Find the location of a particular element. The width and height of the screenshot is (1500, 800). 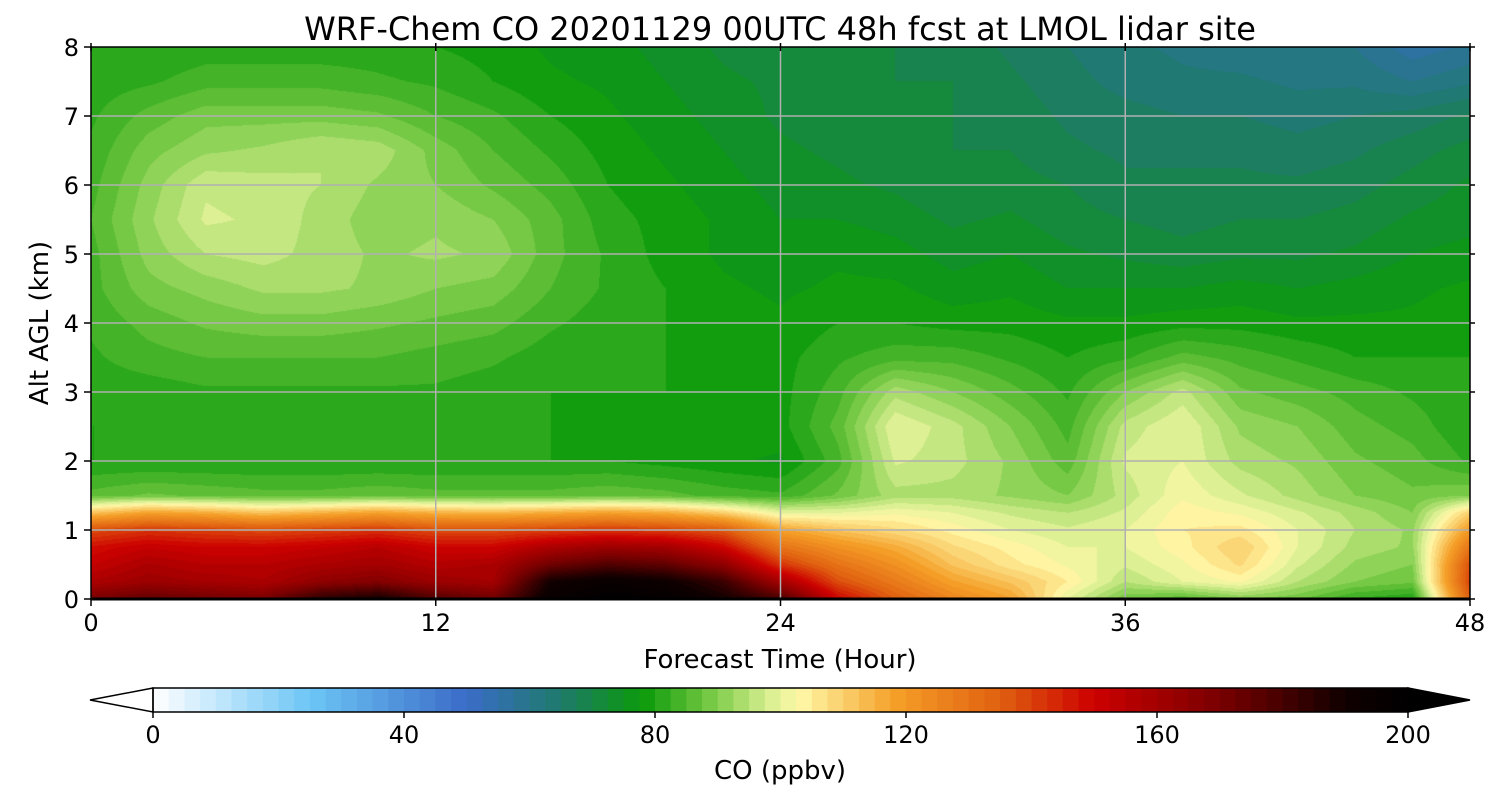

y-tick-label-5: 5 is located at coordinates (71, 255).